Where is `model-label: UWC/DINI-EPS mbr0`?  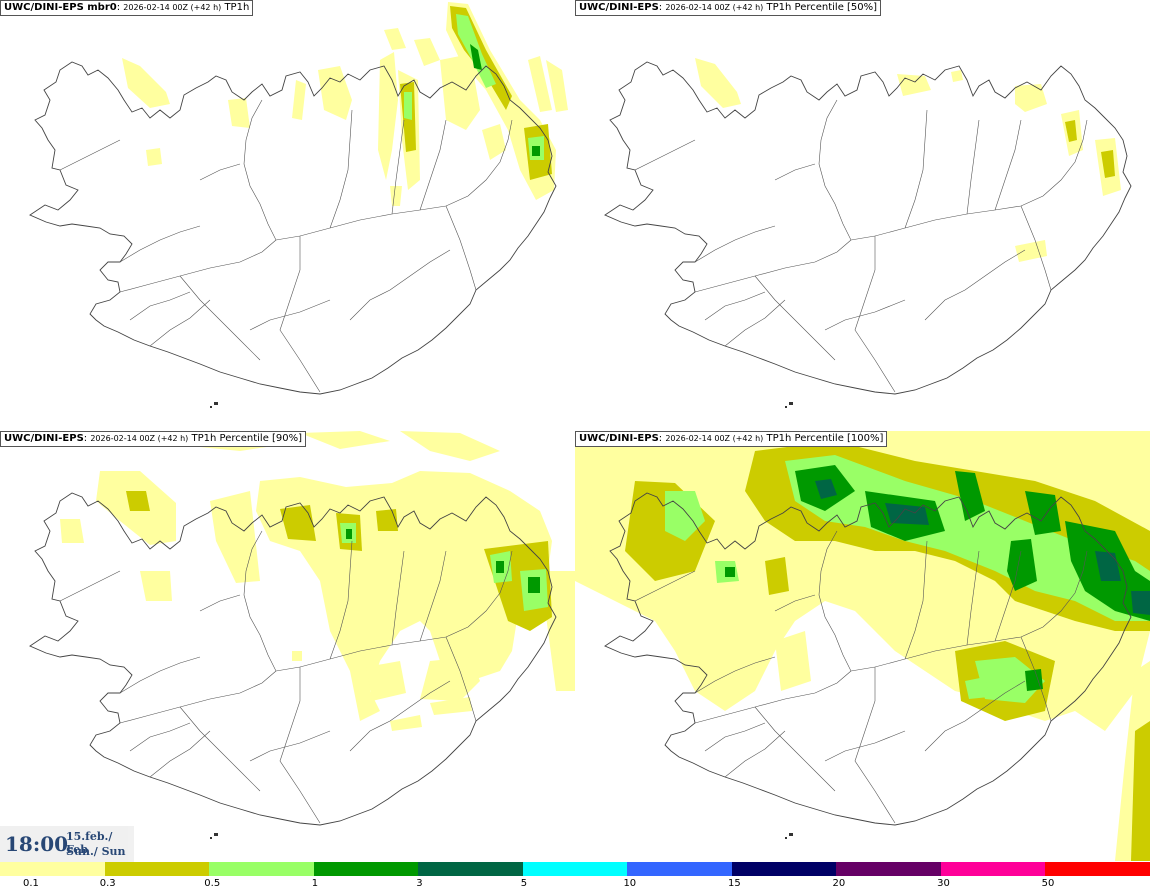
model-label: UWC/DINI-EPS mbr0 is located at coordinates (60, 7).